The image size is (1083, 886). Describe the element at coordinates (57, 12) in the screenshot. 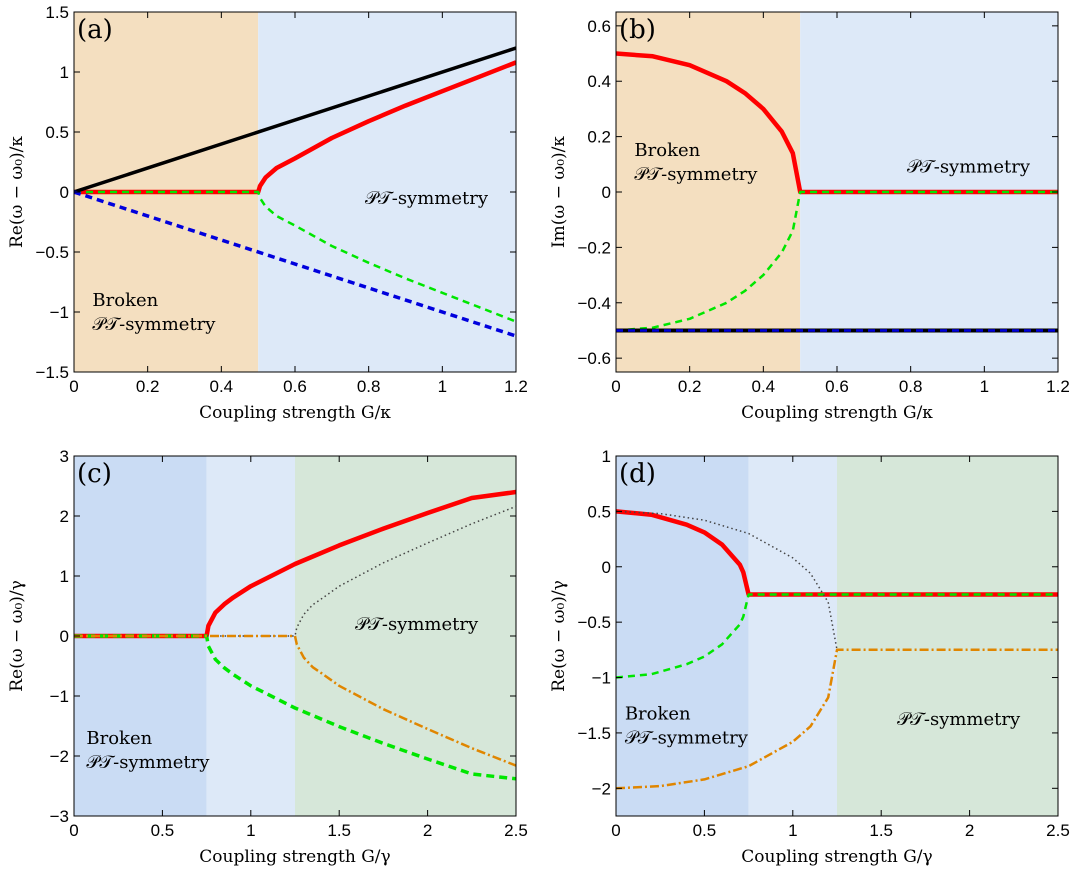

I see `ytick-label: 1.5` at that location.